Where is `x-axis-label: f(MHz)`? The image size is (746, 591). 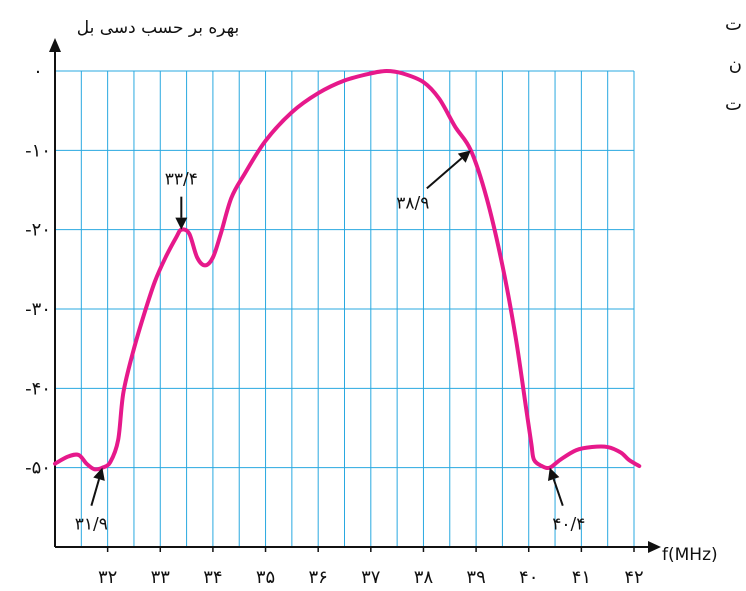
x-axis-label: f(MHz) is located at coordinates (690, 555).